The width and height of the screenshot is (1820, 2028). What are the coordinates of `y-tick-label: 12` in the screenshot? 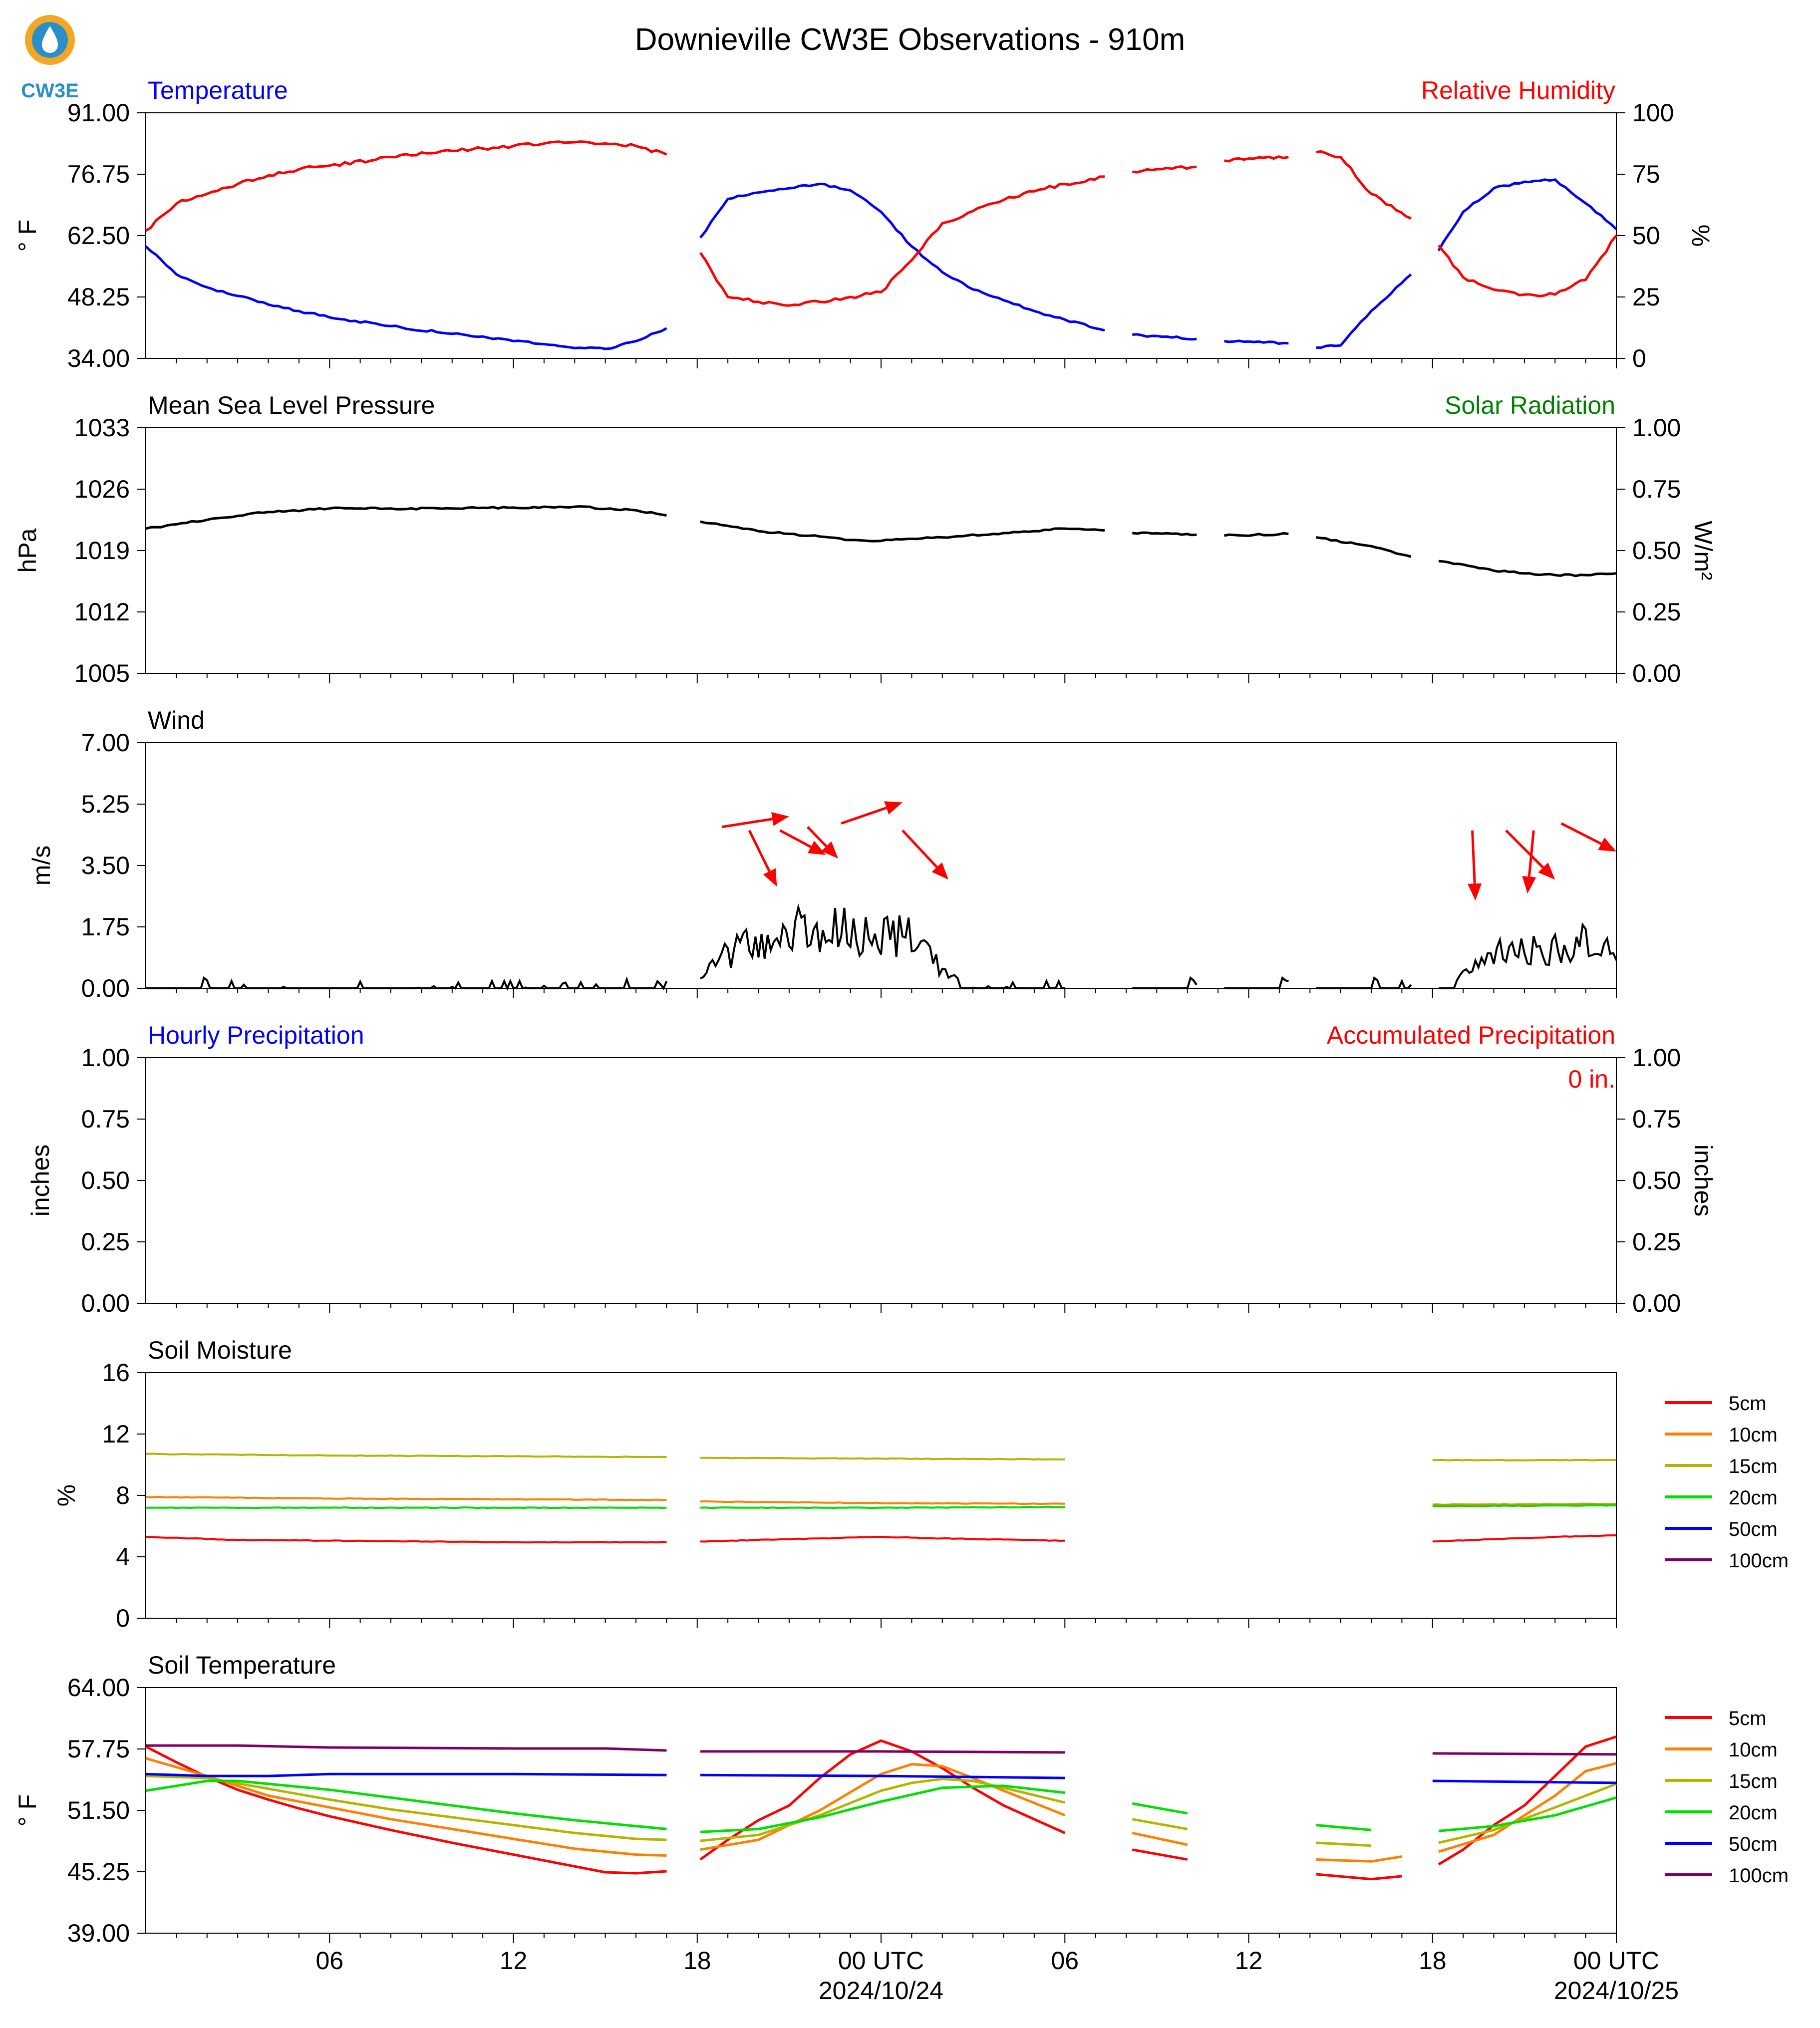 It's located at (116, 1434).